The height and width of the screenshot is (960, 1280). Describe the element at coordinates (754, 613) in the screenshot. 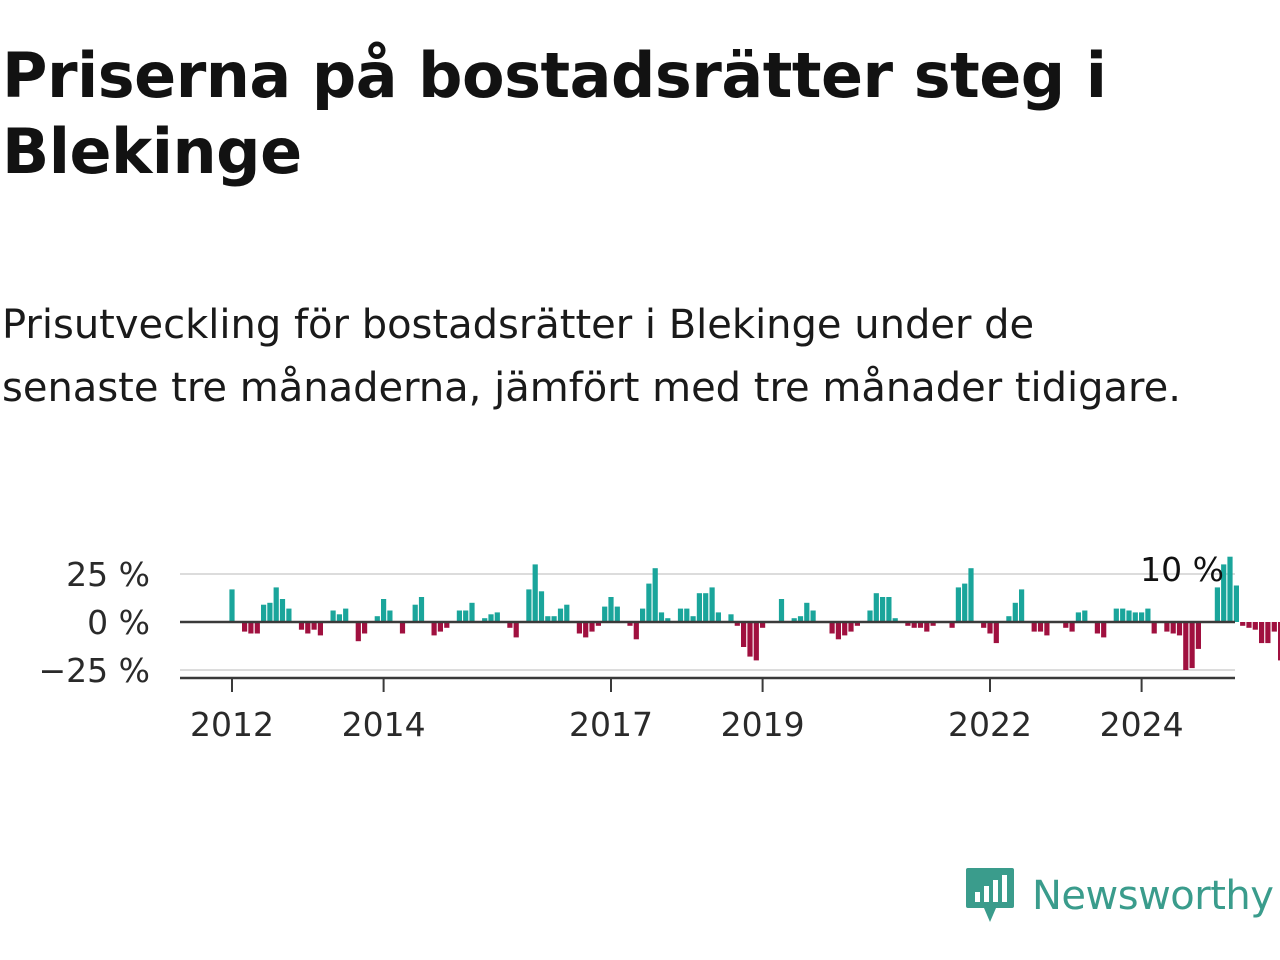

I see `chart-bars` at that location.